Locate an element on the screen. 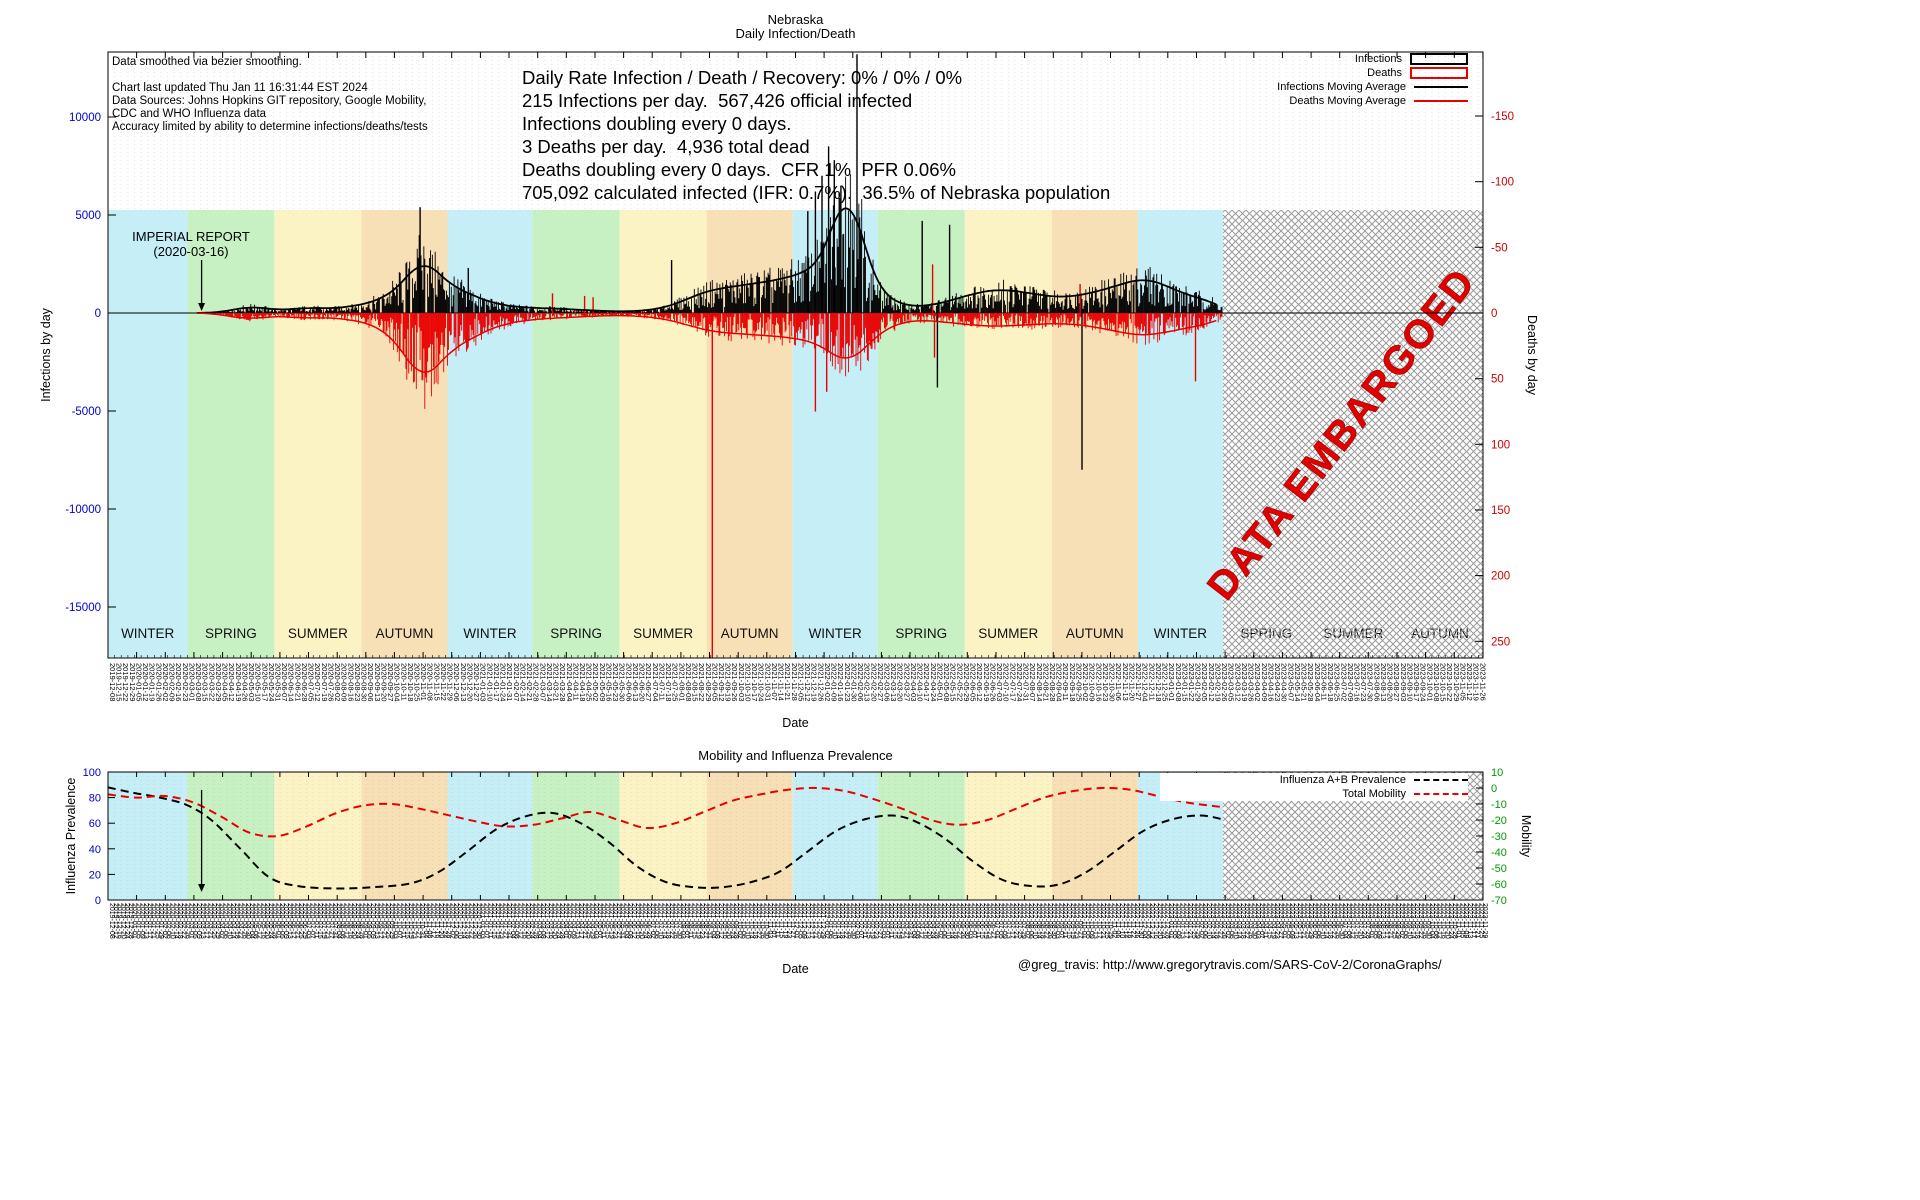 The height and width of the screenshot is (1200, 1920). x-date-label: 2021-01-27 is located at coordinates (504, 921).